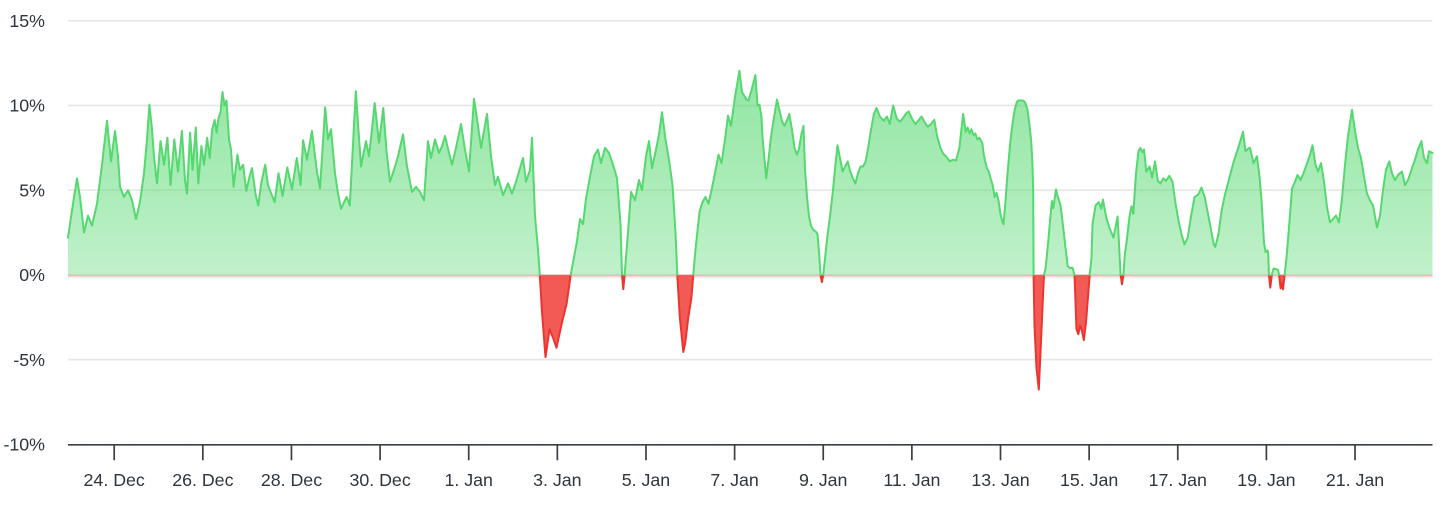 Image resolution: width=1445 pixels, height=507 pixels. I want to click on svg-text: 10%, so click(27, 106).